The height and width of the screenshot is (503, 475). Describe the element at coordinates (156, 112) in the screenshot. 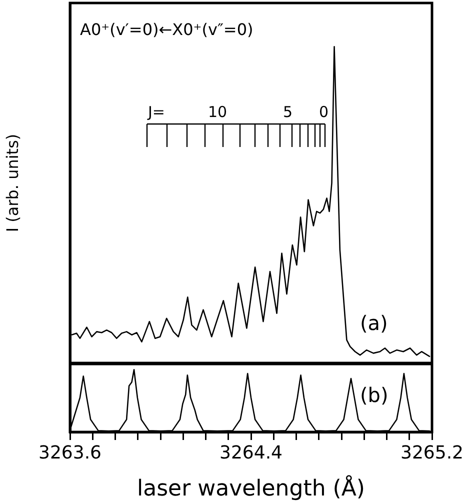

I see `annotation: J=` at that location.